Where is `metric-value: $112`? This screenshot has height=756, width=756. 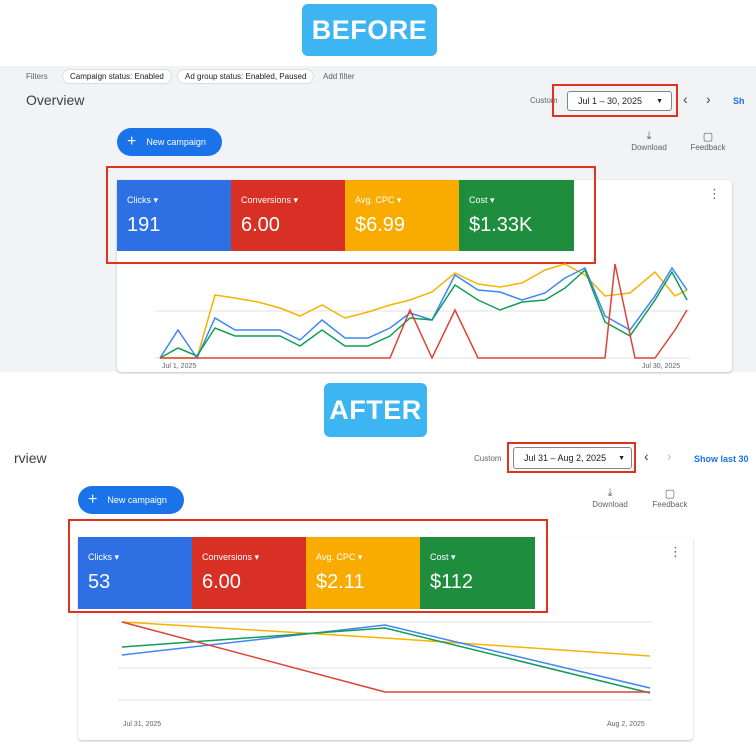 metric-value: $112 is located at coordinates (452, 582).